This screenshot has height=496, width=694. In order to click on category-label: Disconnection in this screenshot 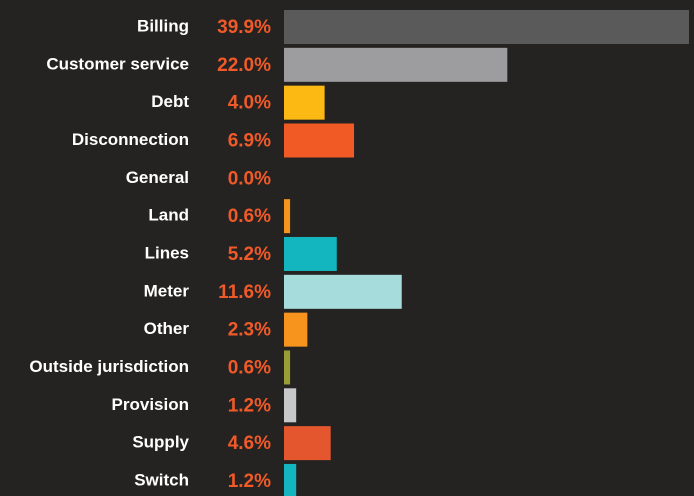, I will do `click(130, 139)`.